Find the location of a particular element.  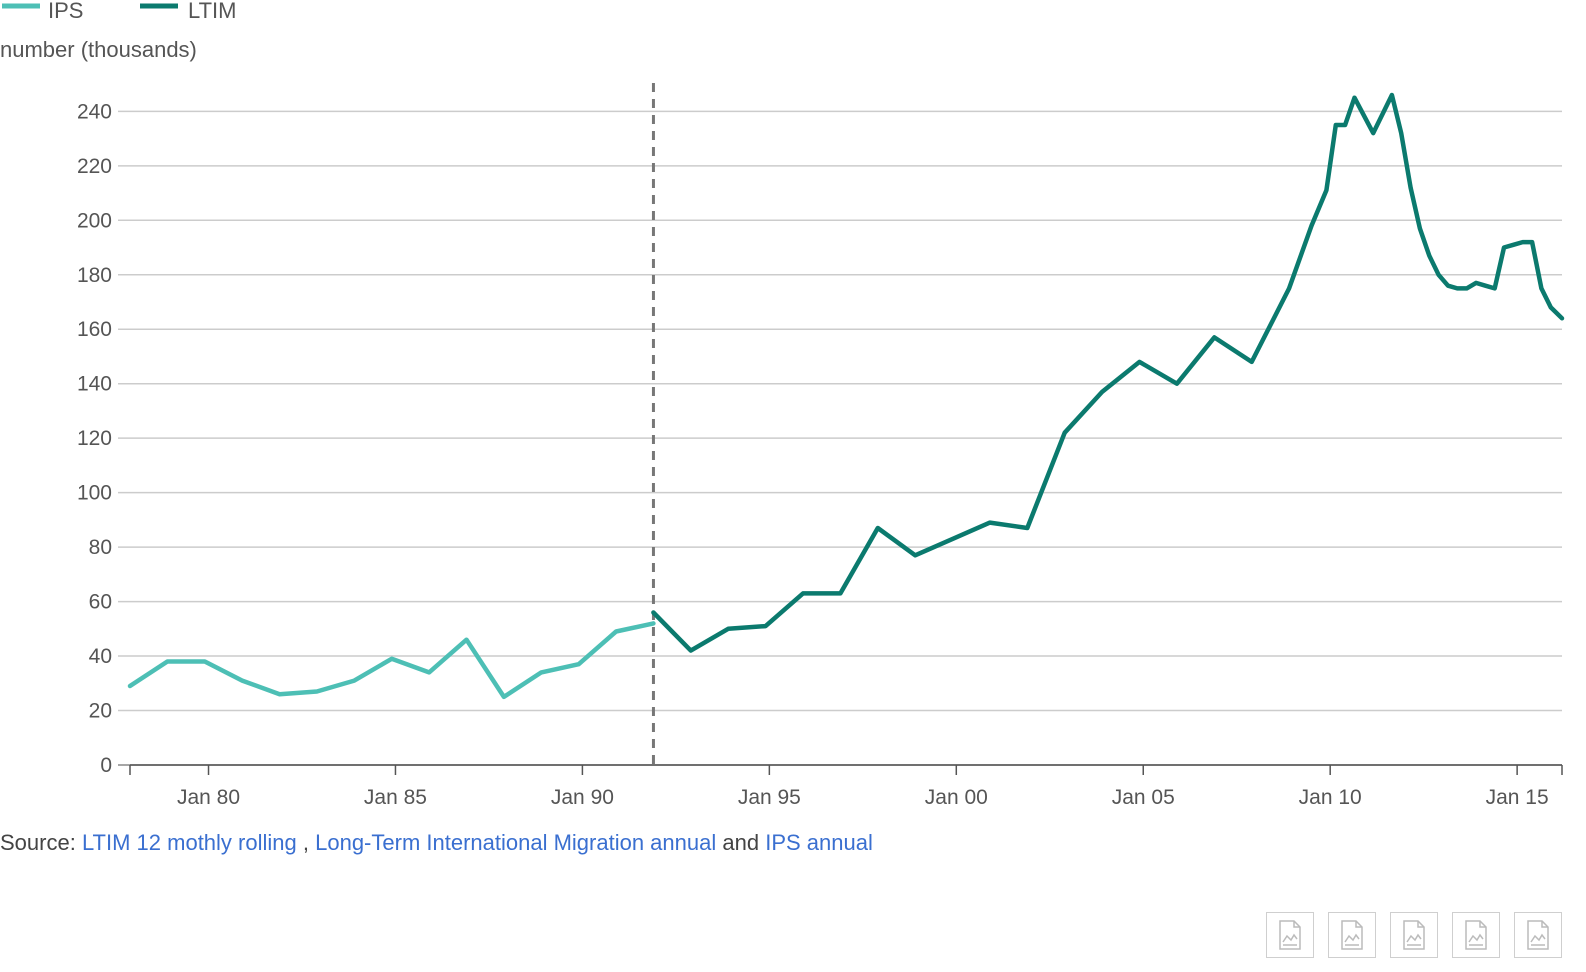

source-link-ips-annual: IPS annual is located at coordinates (819, 842).